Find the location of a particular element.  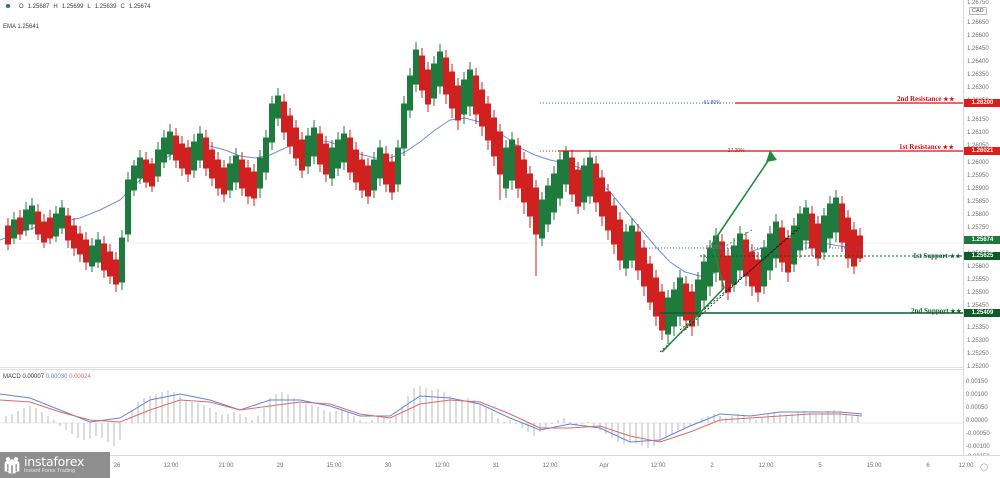

price-tick: 1.26450 is located at coordinates (978, 49).